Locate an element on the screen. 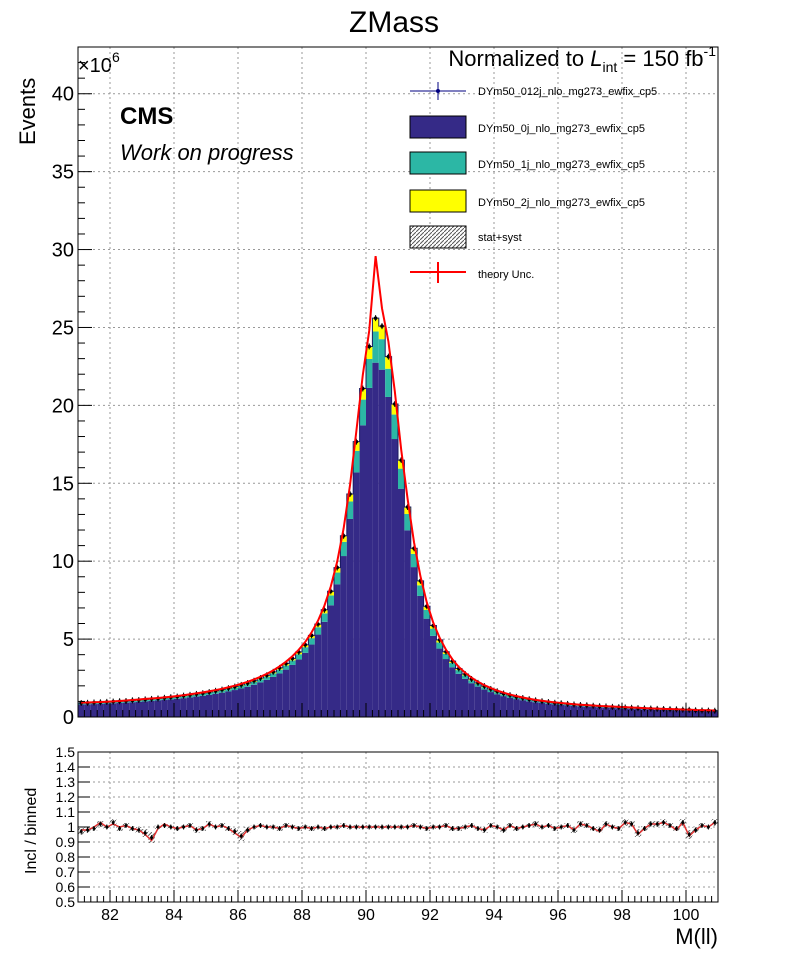 This screenshot has height=976, width=798. y-axis-title: Events is located at coordinates (27, 111).